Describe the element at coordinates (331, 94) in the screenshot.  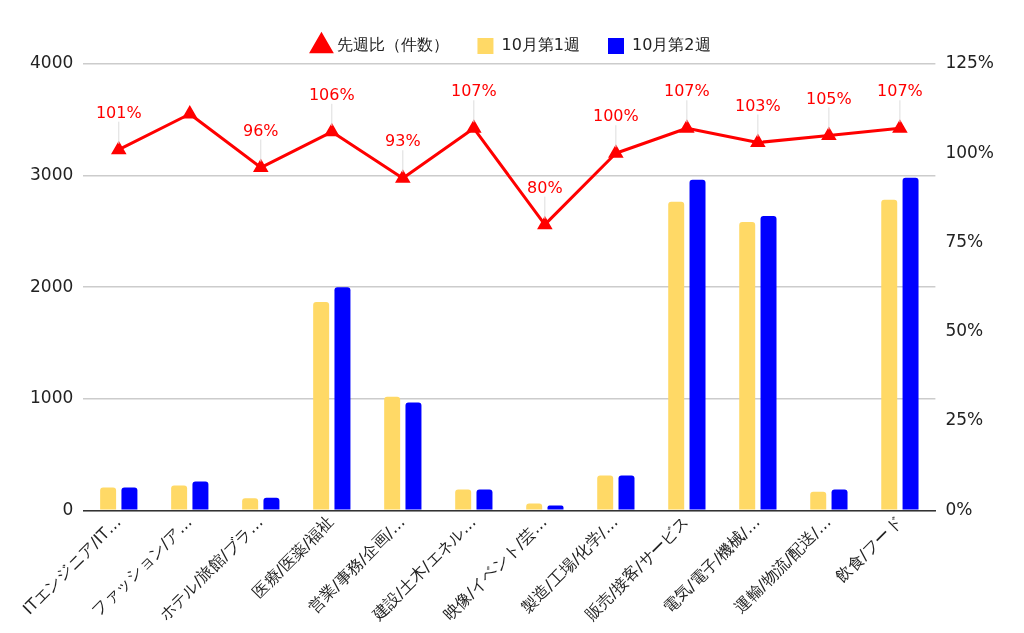
I see `data-label: 106%` at that location.